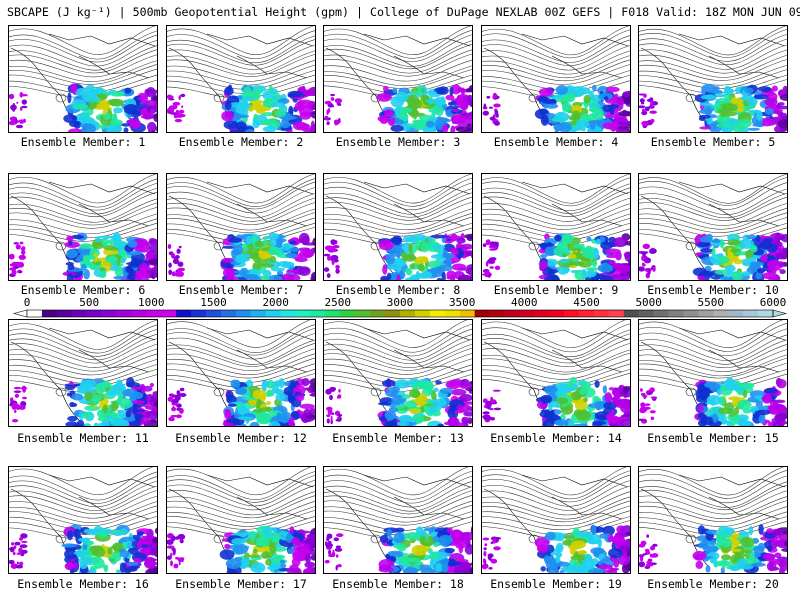 The image size is (800, 600). Describe the element at coordinates (648, 302) in the screenshot. I see `colorbar-tick-label: 5000` at that location.